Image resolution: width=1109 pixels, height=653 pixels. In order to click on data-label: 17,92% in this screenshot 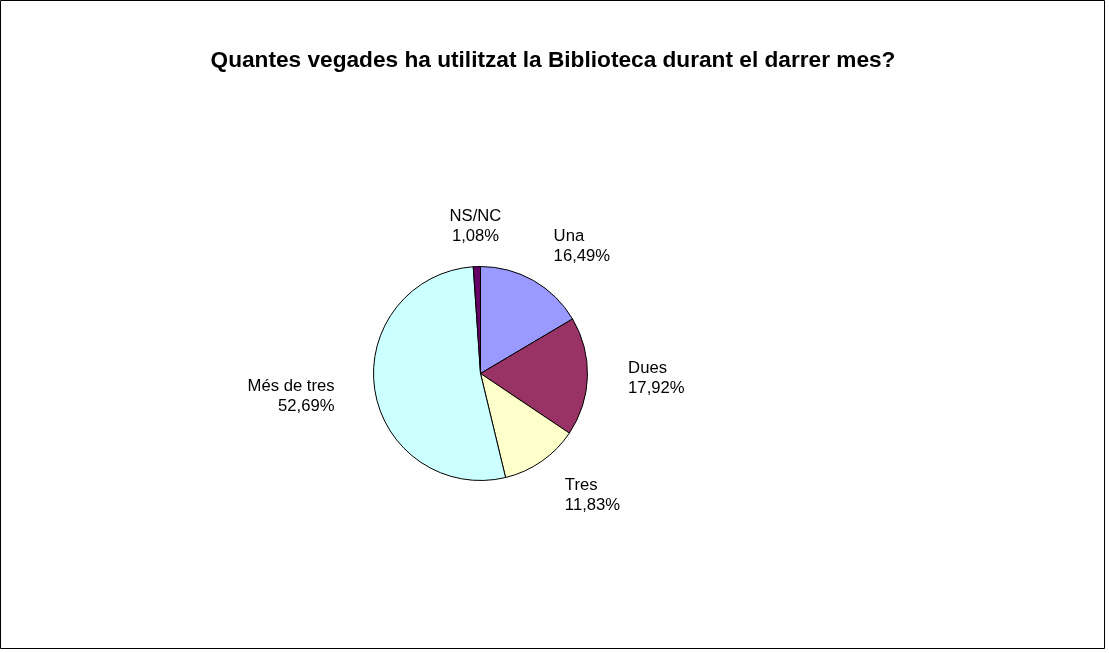, I will do `click(656, 388)`.